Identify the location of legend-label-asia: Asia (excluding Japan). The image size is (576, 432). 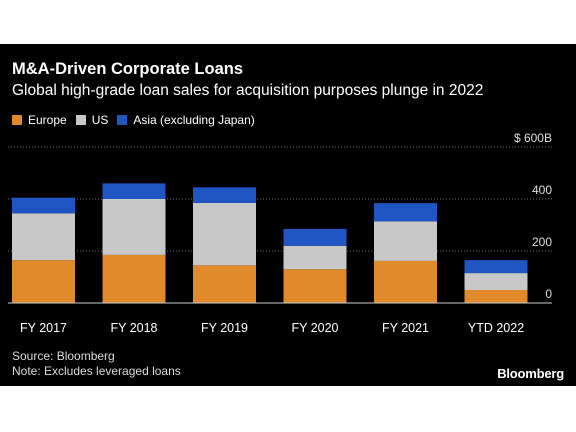
(194, 120).